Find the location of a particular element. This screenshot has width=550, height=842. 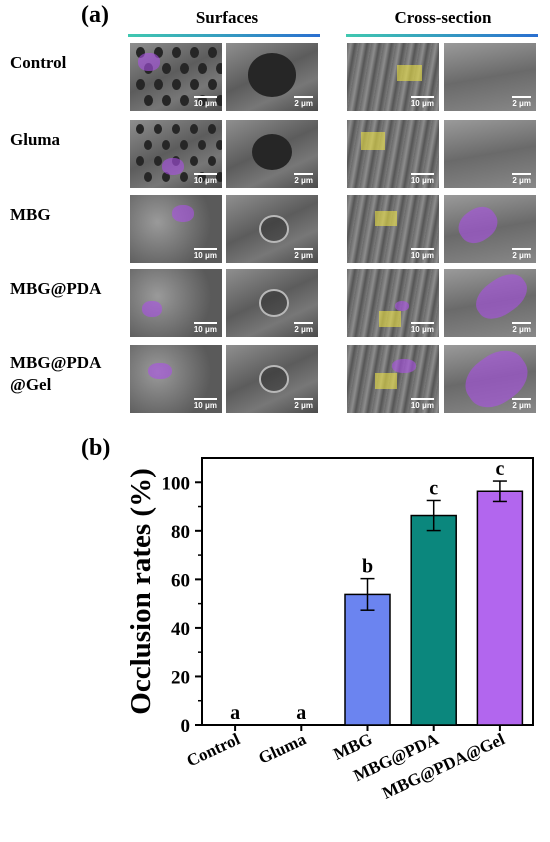

row-label-control: Control is located at coordinates (38, 62).